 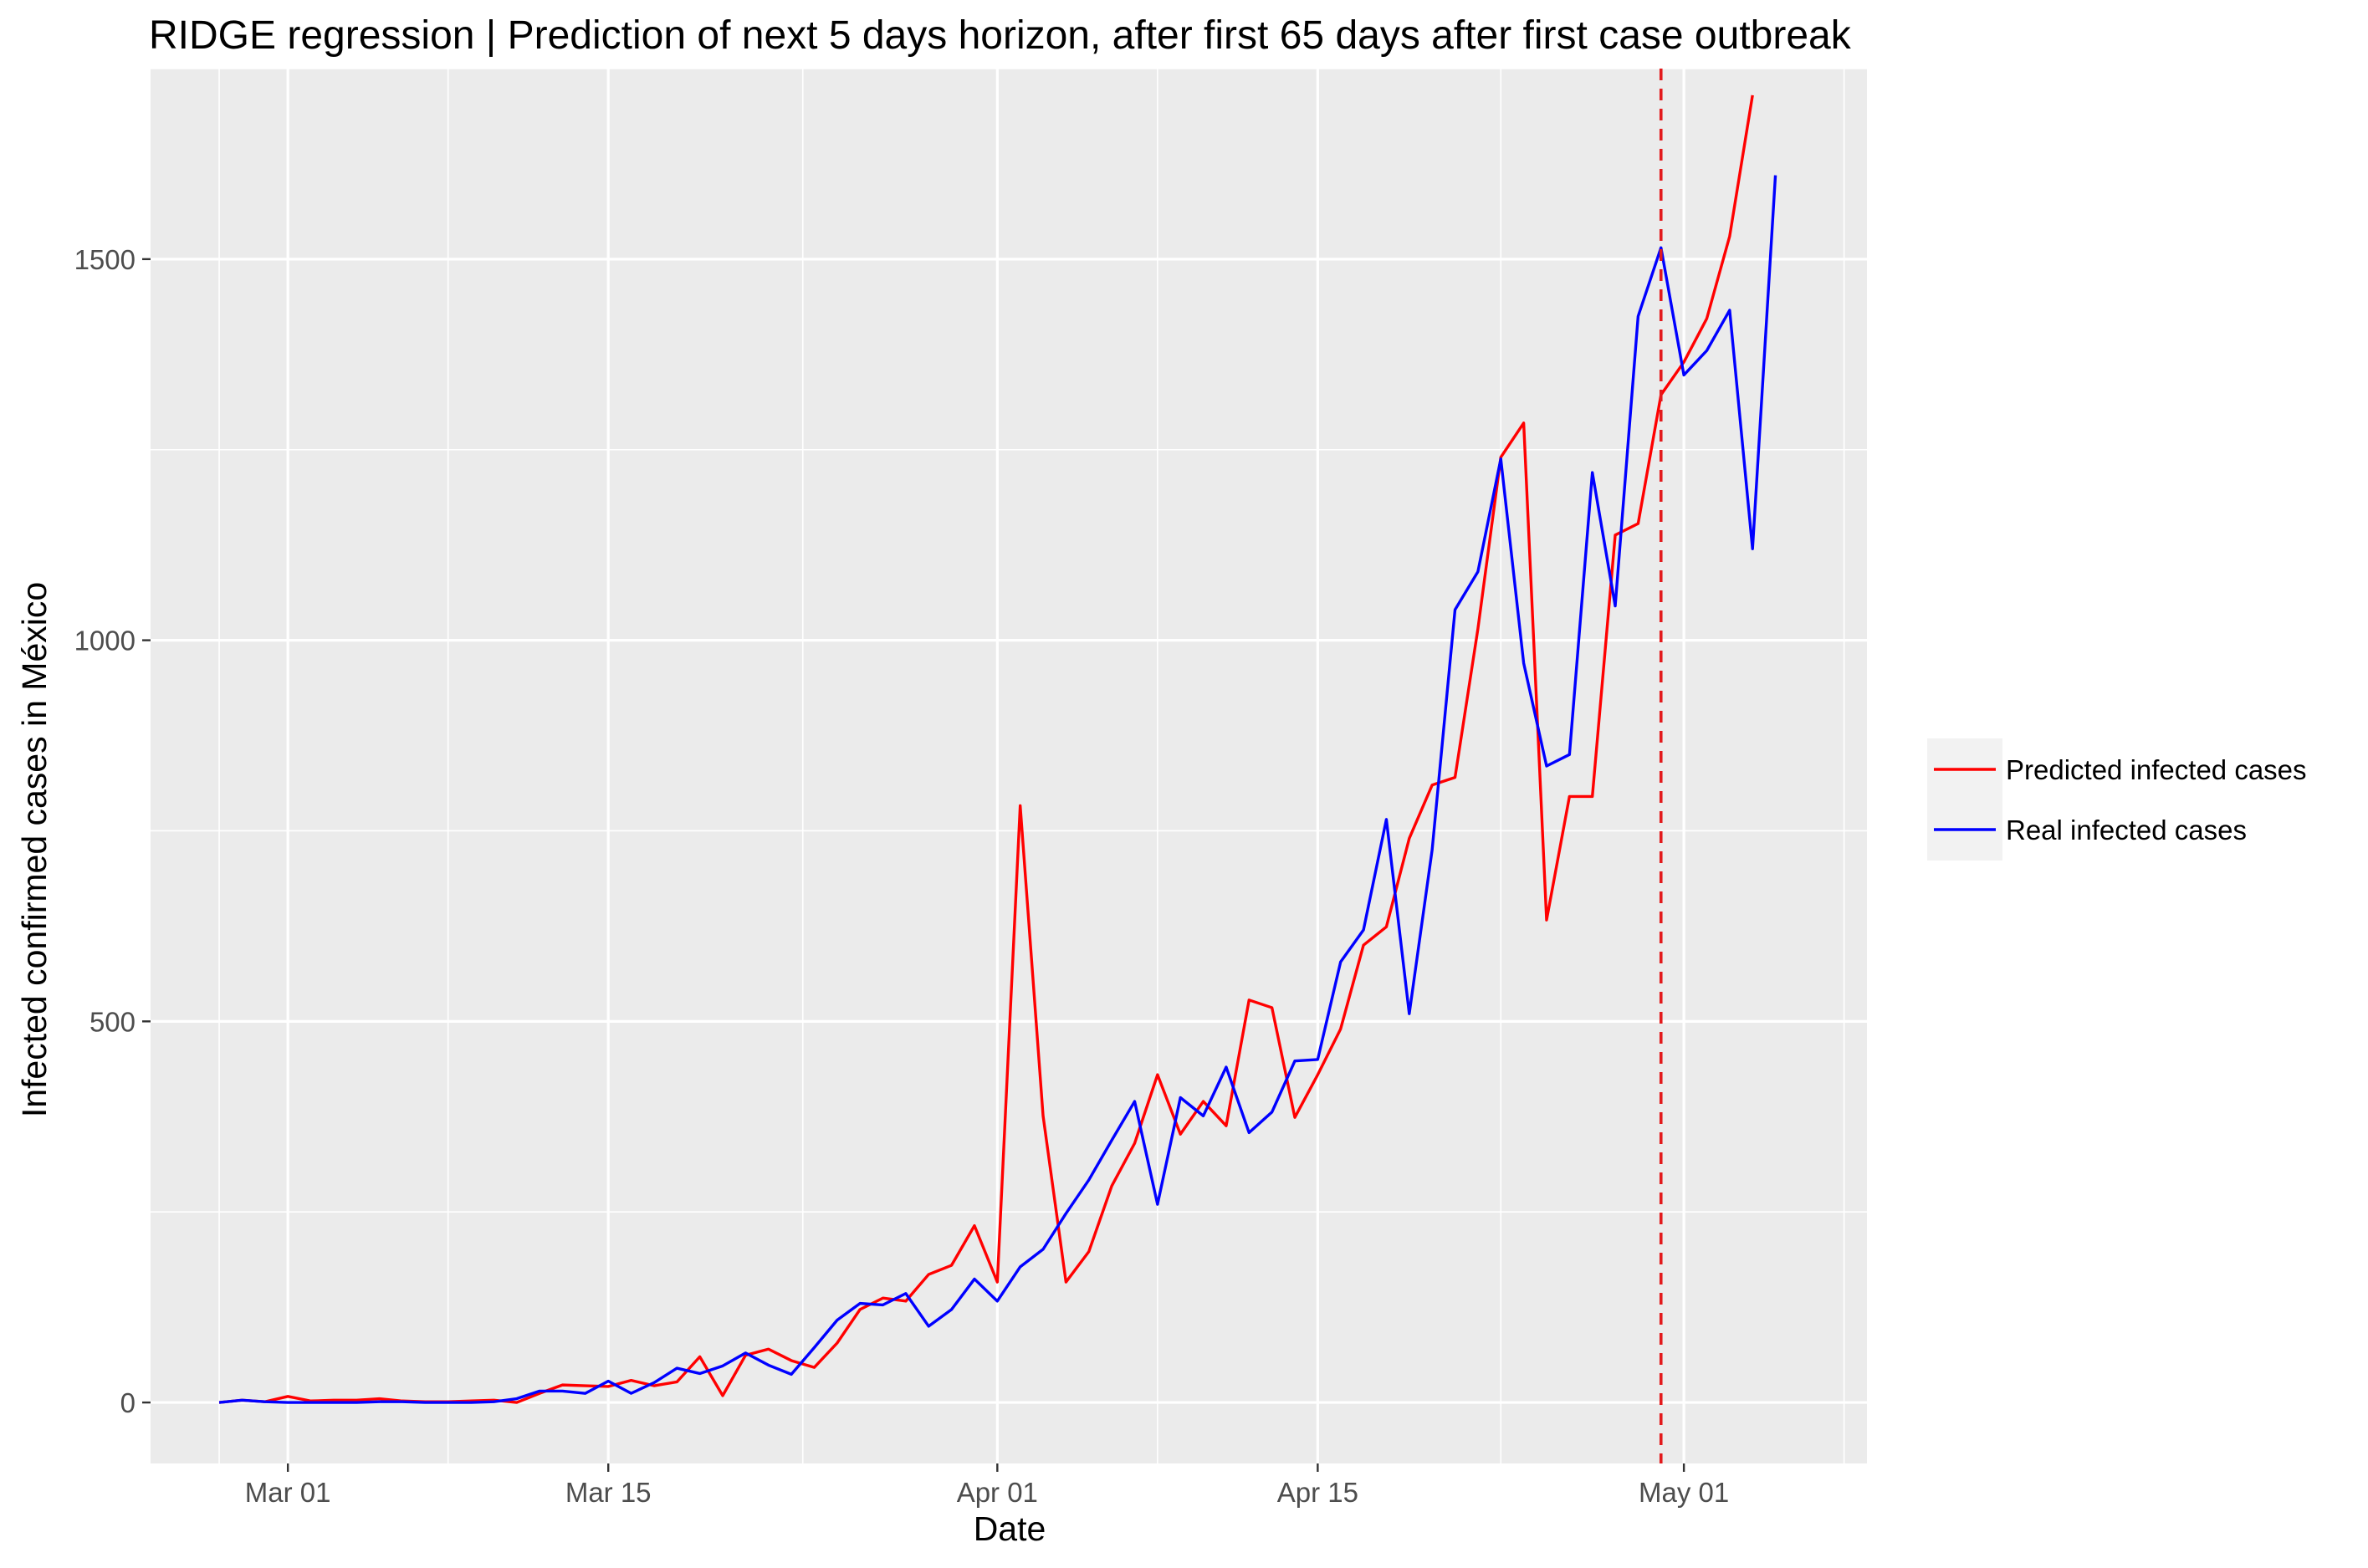 What do you see at coordinates (1317, 1492) in the screenshot?
I see `x-tick-label: Apr 15` at bounding box center [1317, 1492].